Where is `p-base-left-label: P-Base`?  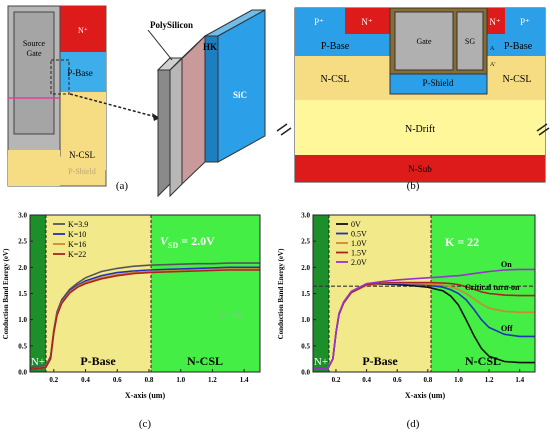
p-base-left-label: P-Base is located at coordinates (335, 46).